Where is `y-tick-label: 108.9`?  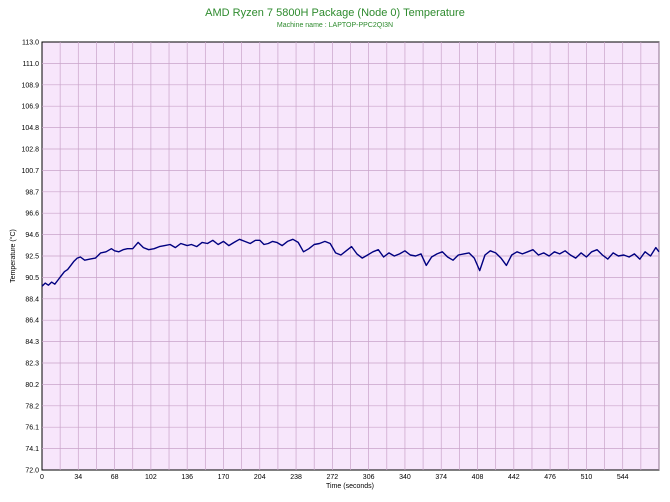 y-tick-label: 108.9 is located at coordinates (30, 85).